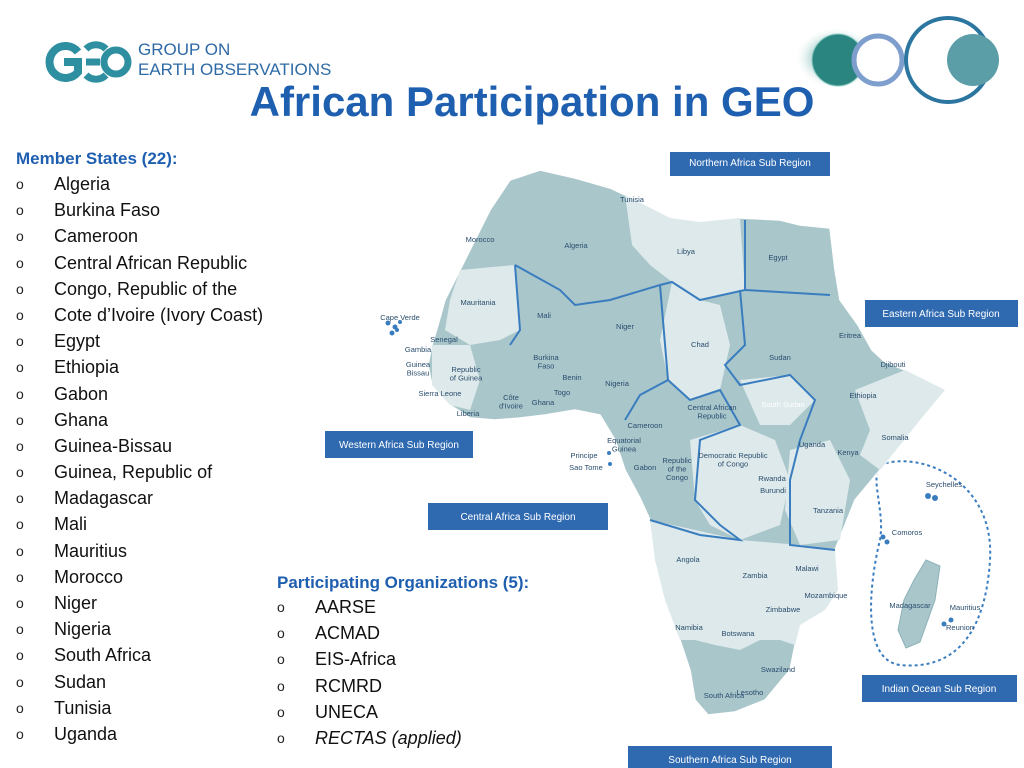  I want to click on member-item: o Niger, so click(161, 603).